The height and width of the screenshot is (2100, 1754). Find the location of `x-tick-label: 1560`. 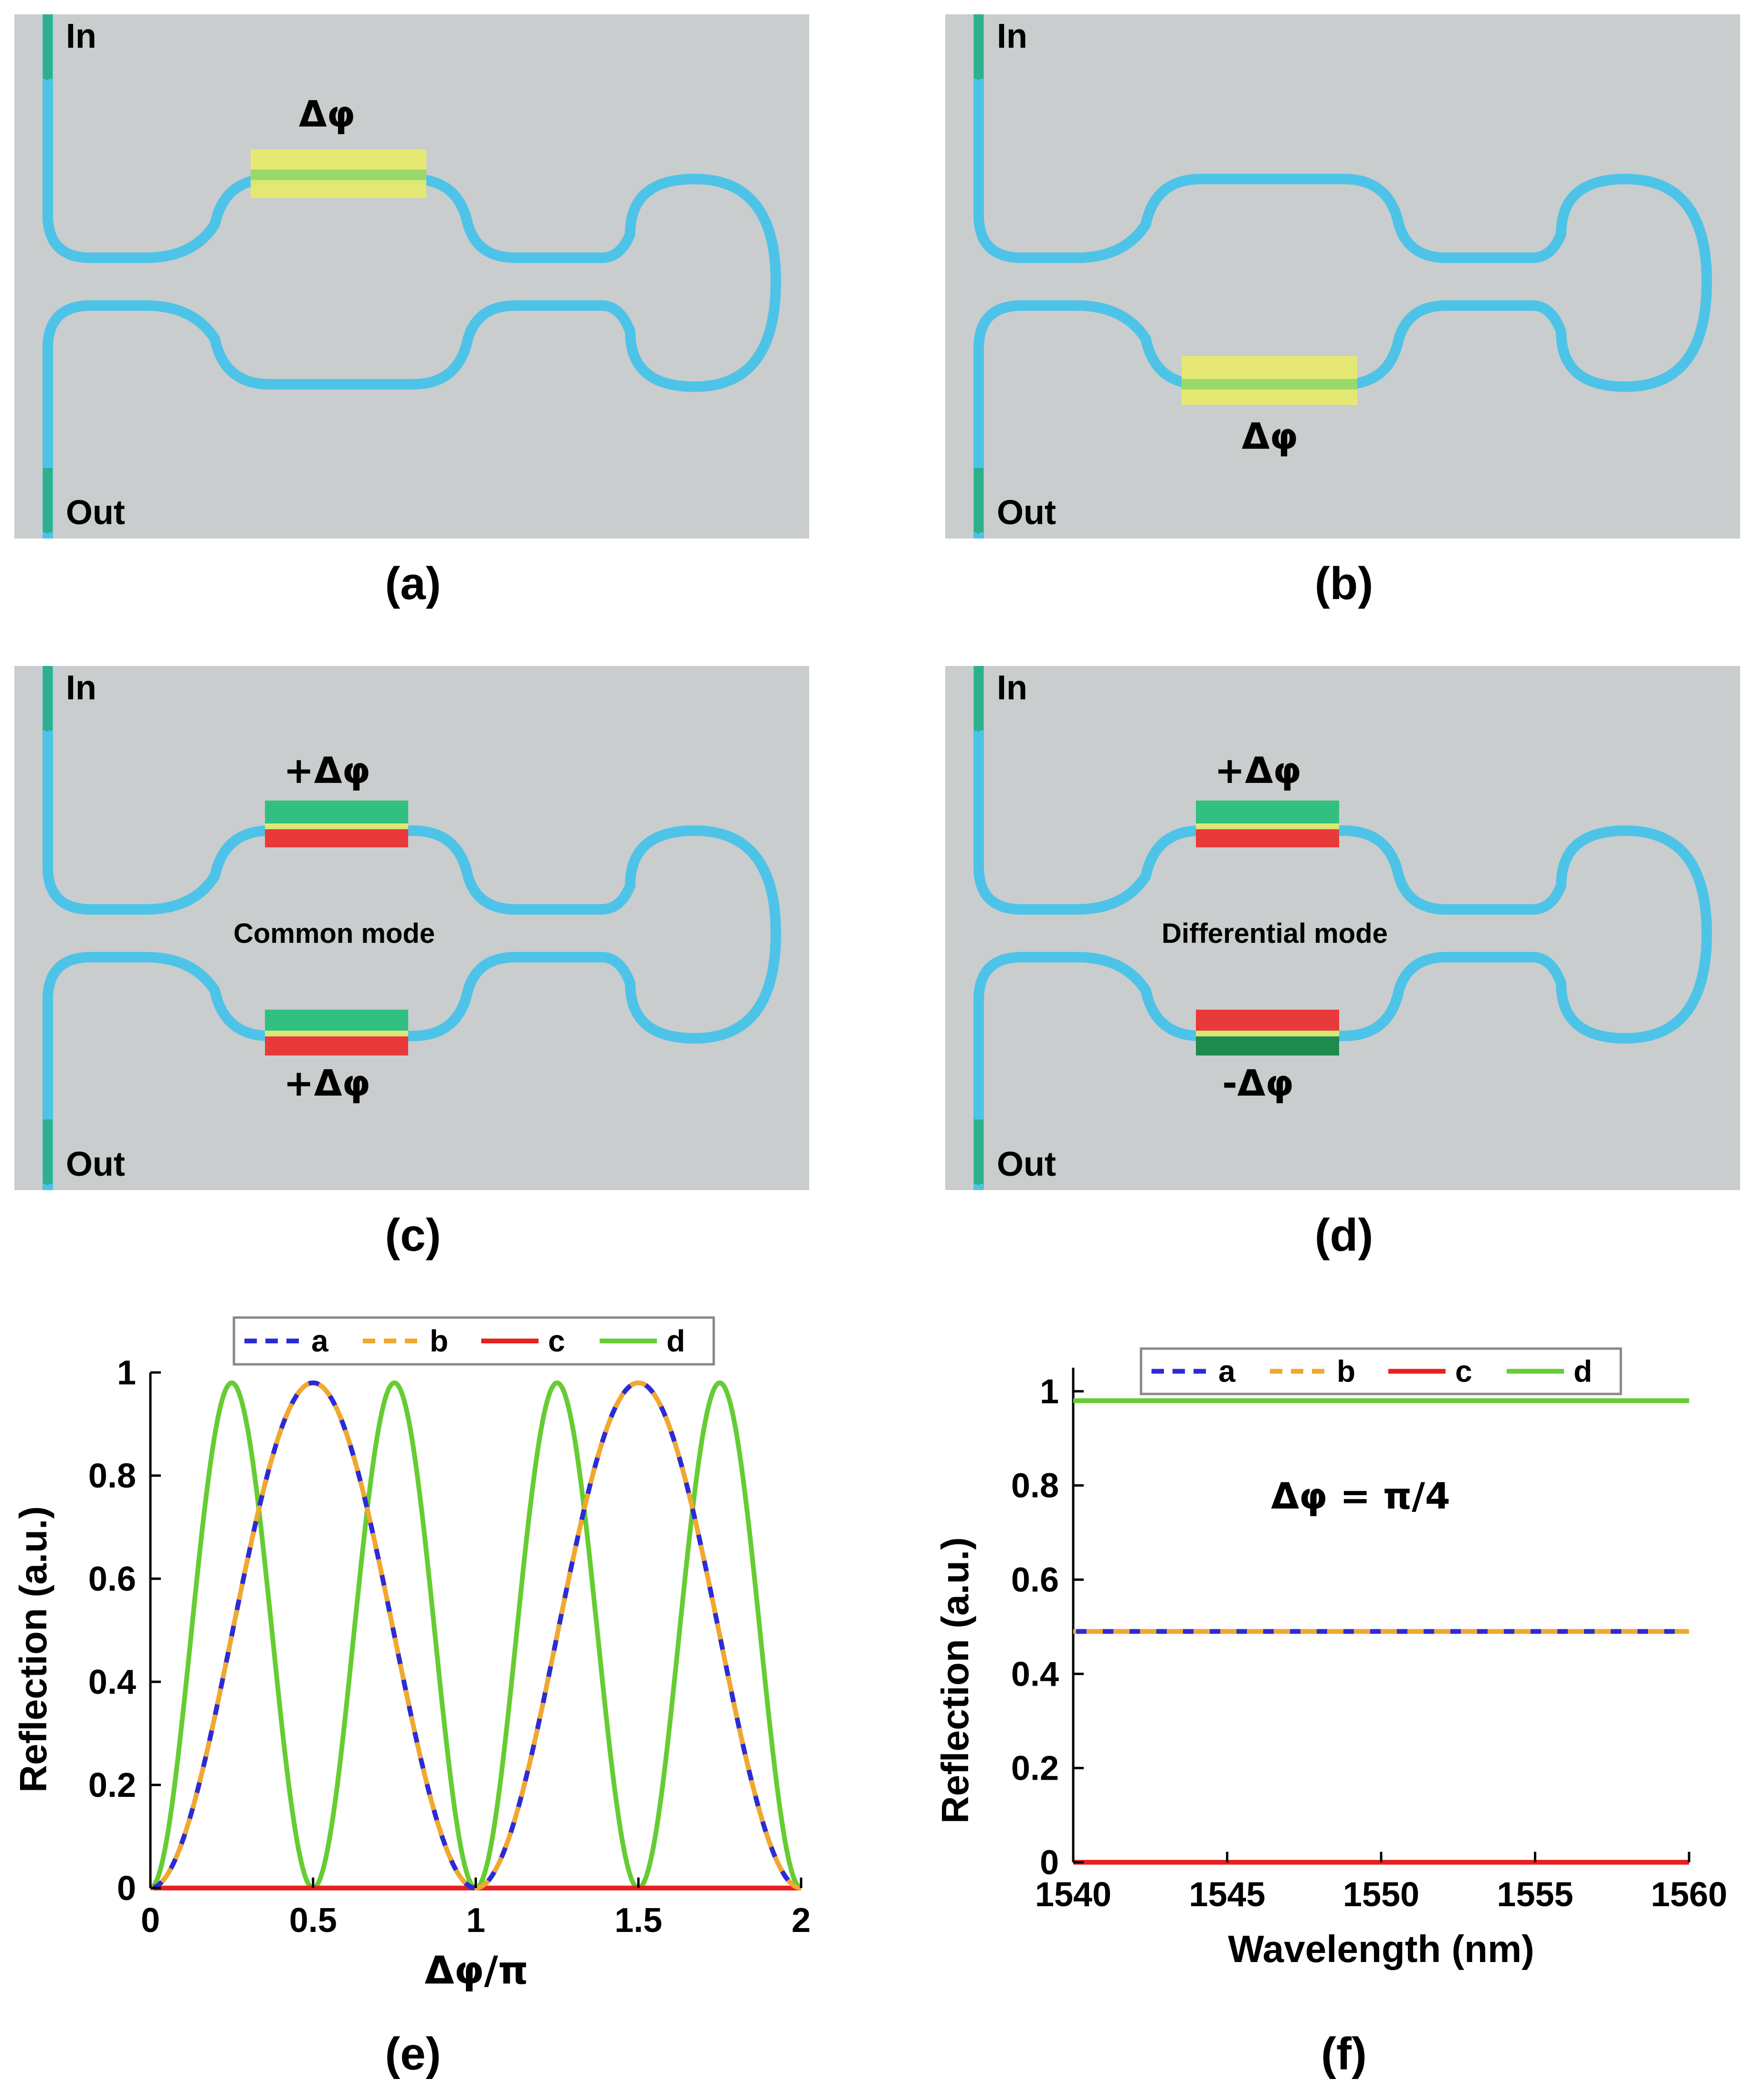

x-tick-label: 1560 is located at coordinates (1689, 1895).